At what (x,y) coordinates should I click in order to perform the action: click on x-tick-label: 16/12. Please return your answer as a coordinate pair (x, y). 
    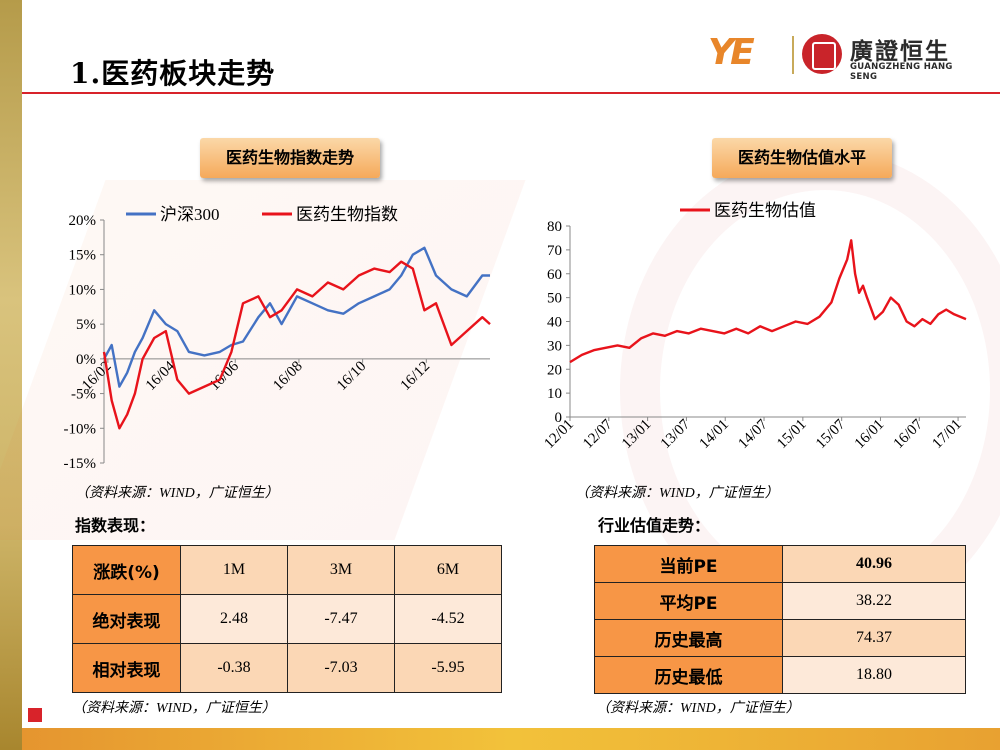
    Looking at the image, I should click on (415, 375).